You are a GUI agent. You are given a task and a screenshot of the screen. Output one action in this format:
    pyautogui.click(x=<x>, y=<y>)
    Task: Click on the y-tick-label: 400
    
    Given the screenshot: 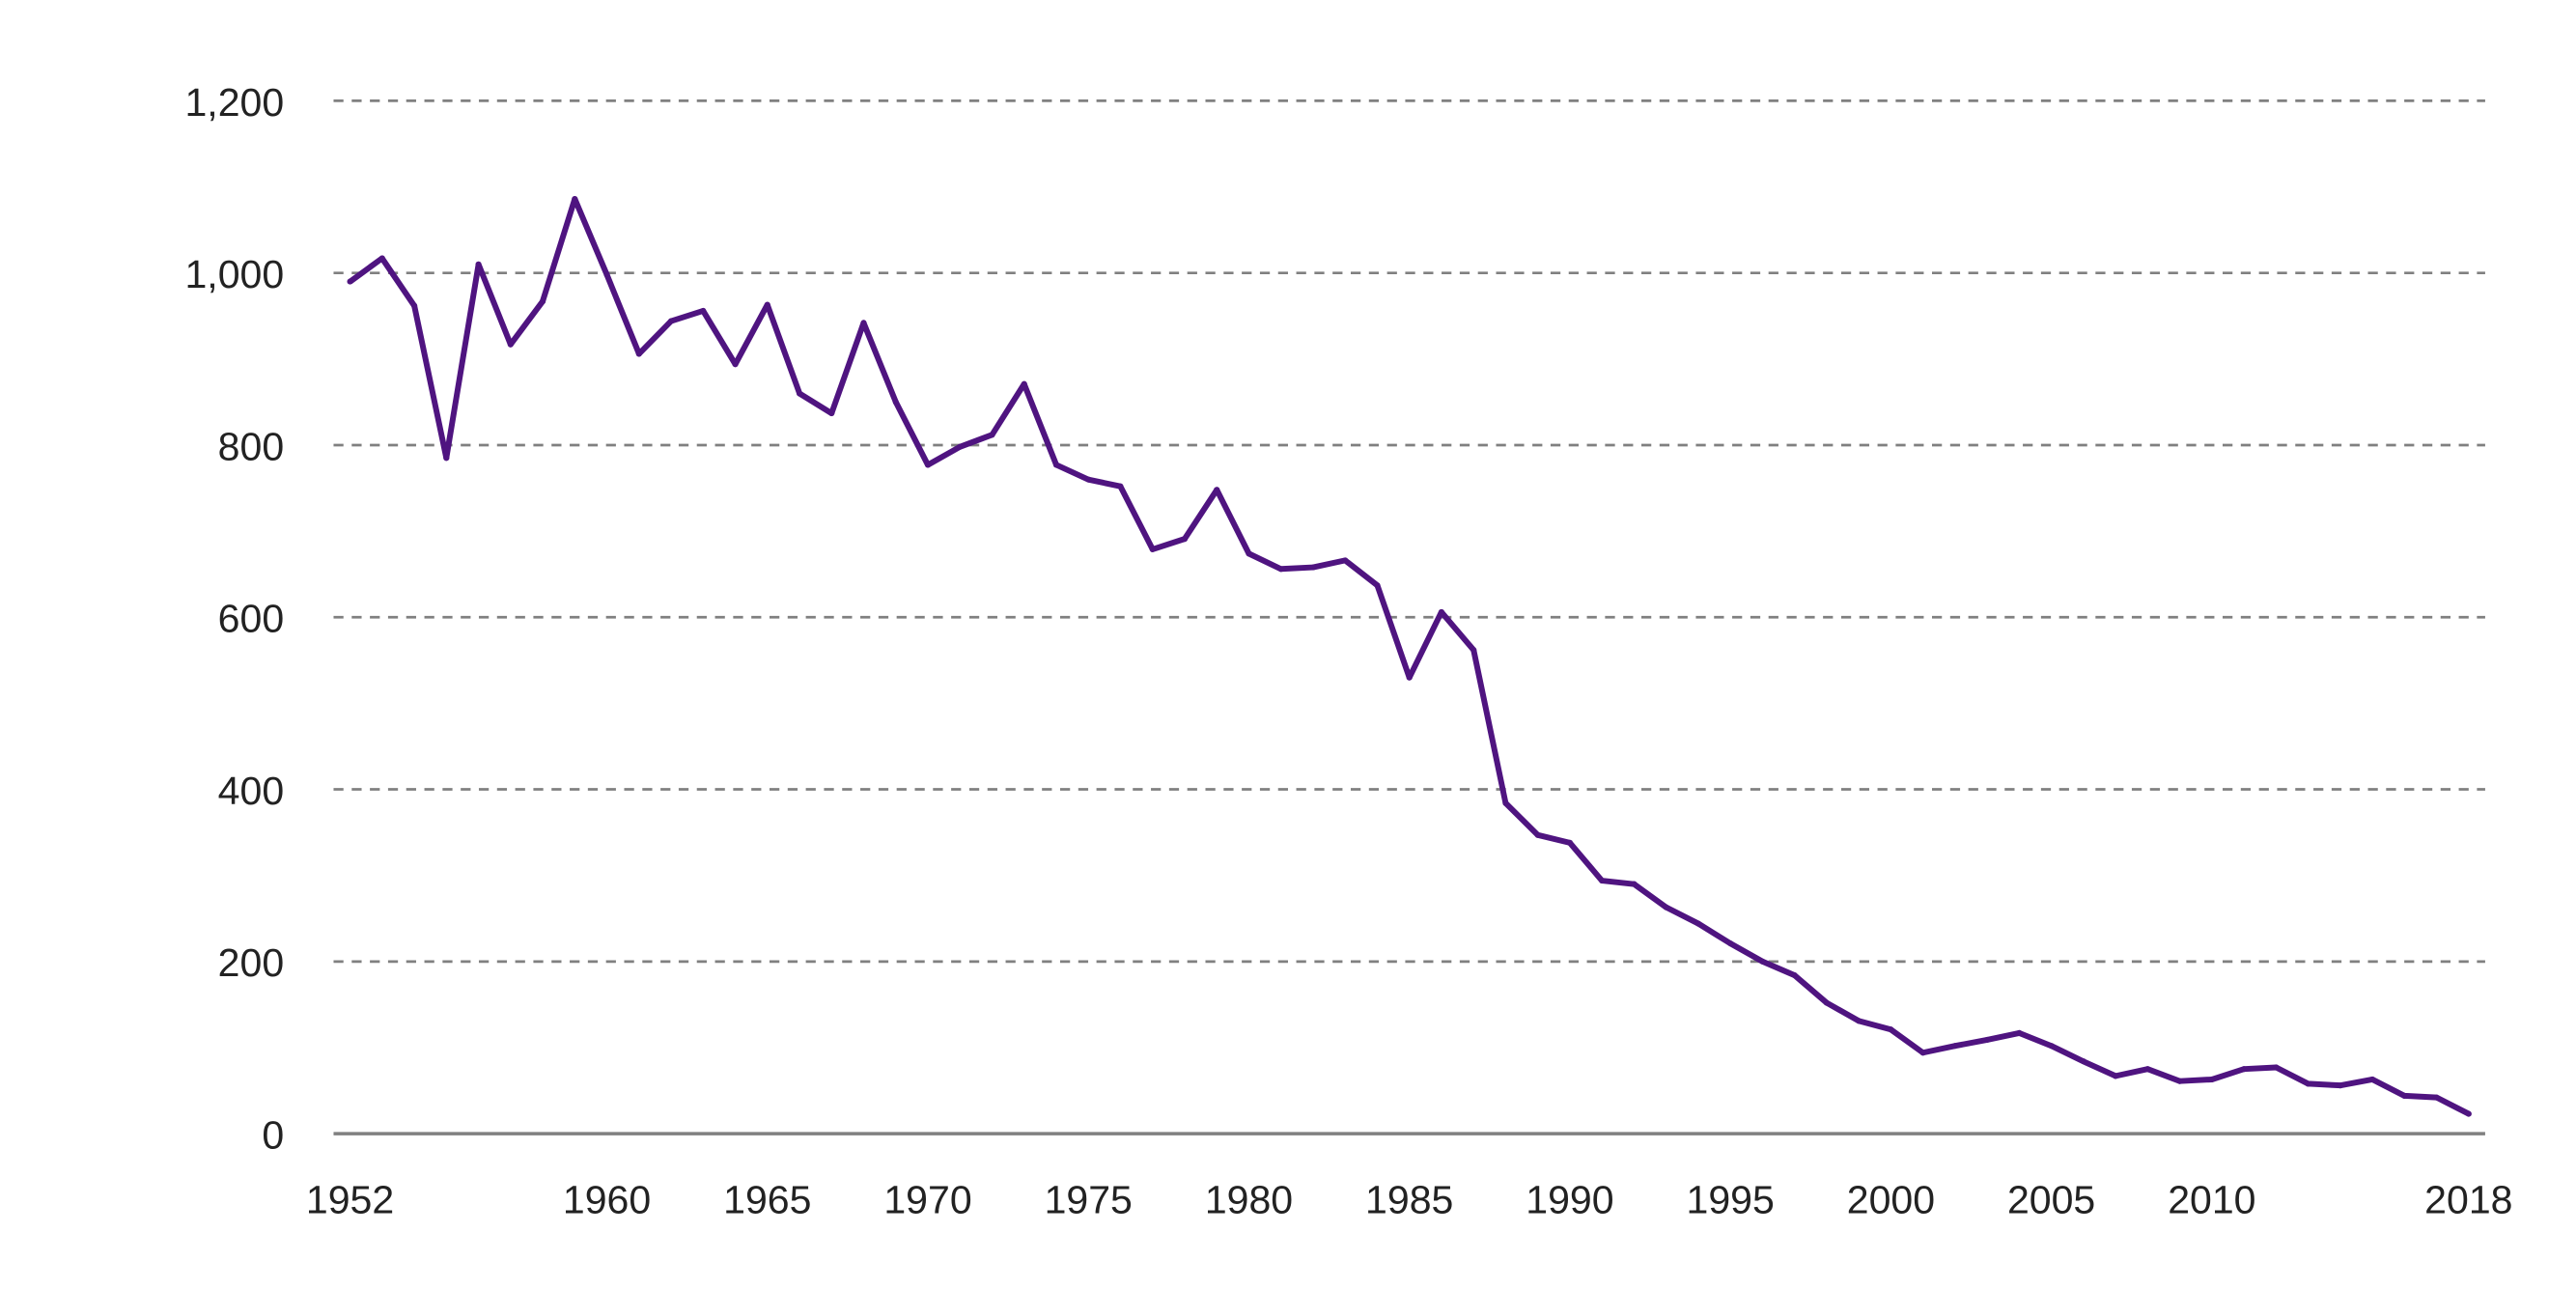 What is the action you would take?
    pyautogui.click(x=251, y=791)
    